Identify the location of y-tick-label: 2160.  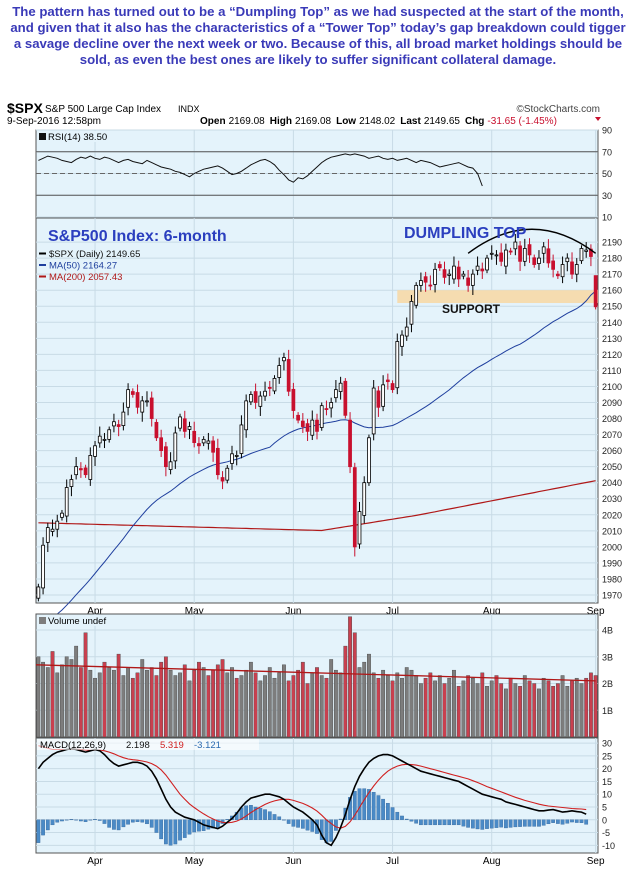
(612, 291).